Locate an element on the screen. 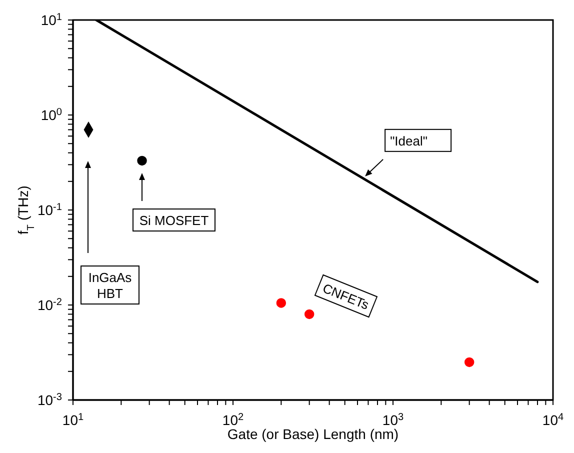 This screenshot has height=453, width=574. annotation: Si MOSFET is located at coordinates (174, 220).